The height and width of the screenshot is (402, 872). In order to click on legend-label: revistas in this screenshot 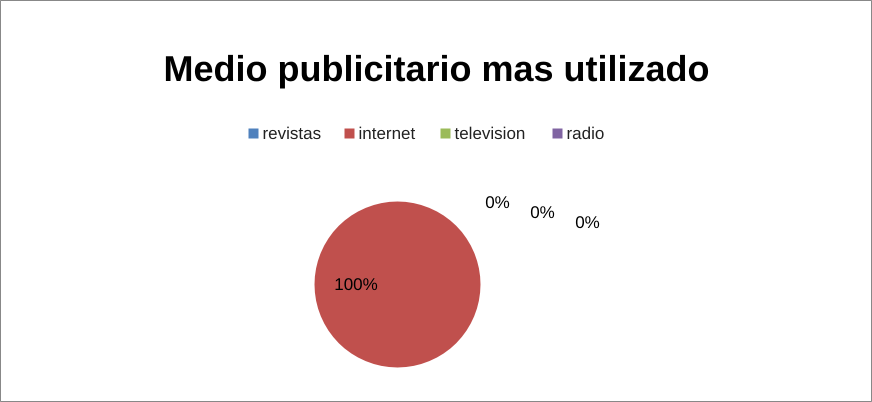, I will do `click(292, 133)`.